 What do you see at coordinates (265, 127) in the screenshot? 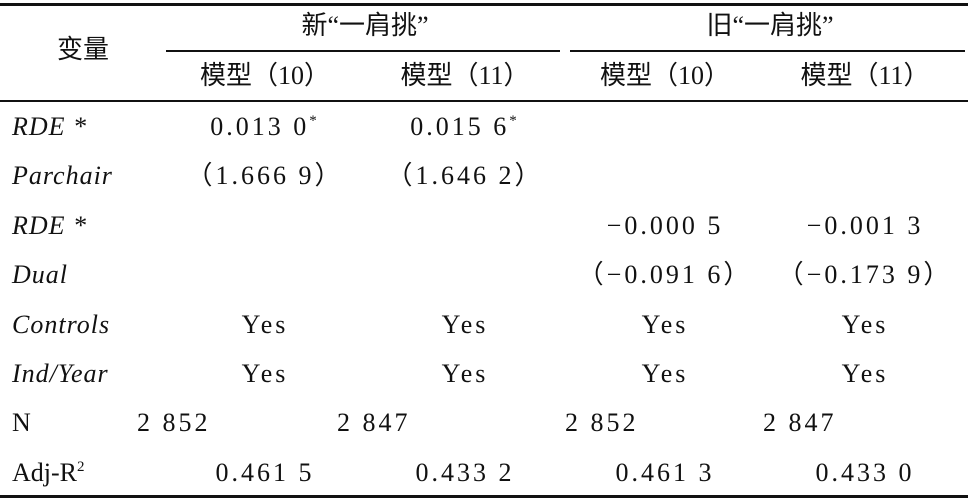
I see `cell: 0.013 0*` at bounding box center [265, 127].